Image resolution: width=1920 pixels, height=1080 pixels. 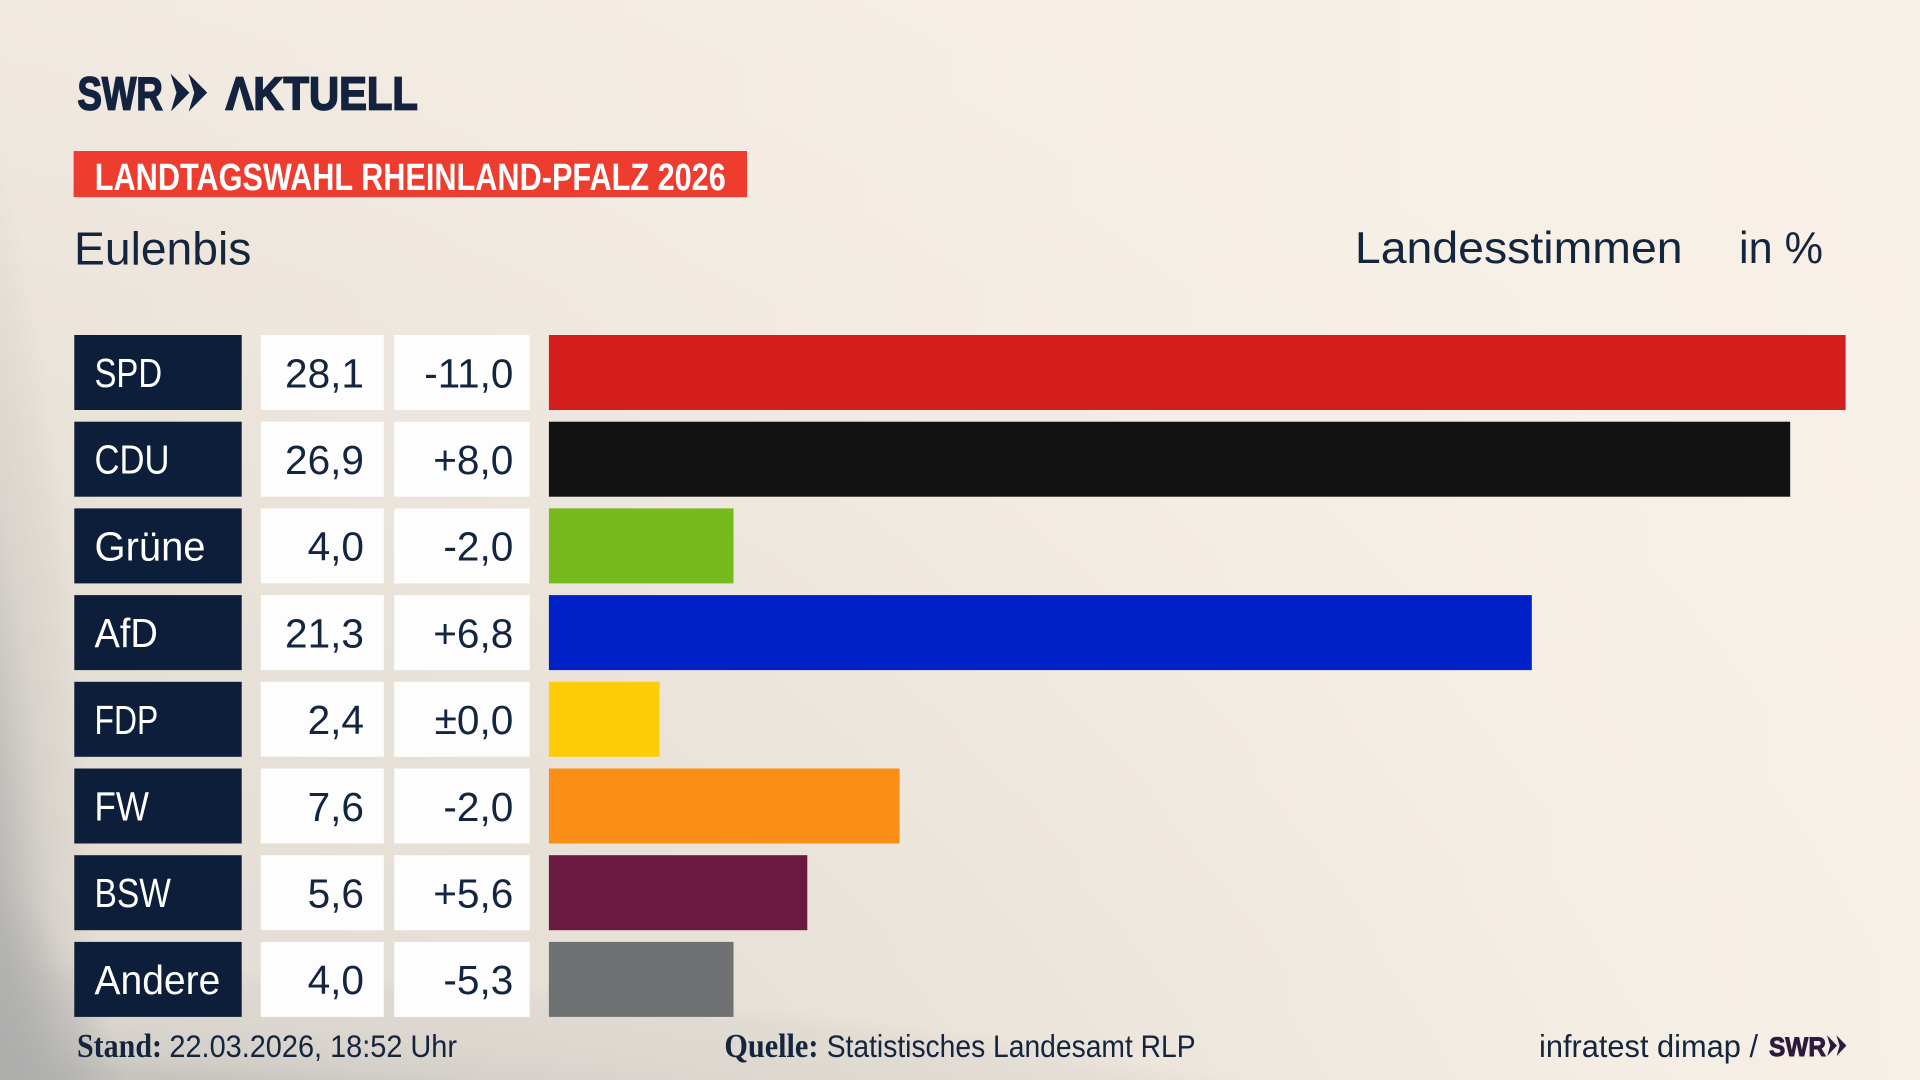 I want to click on svg-text: CDU, so click(x=132, y=460).